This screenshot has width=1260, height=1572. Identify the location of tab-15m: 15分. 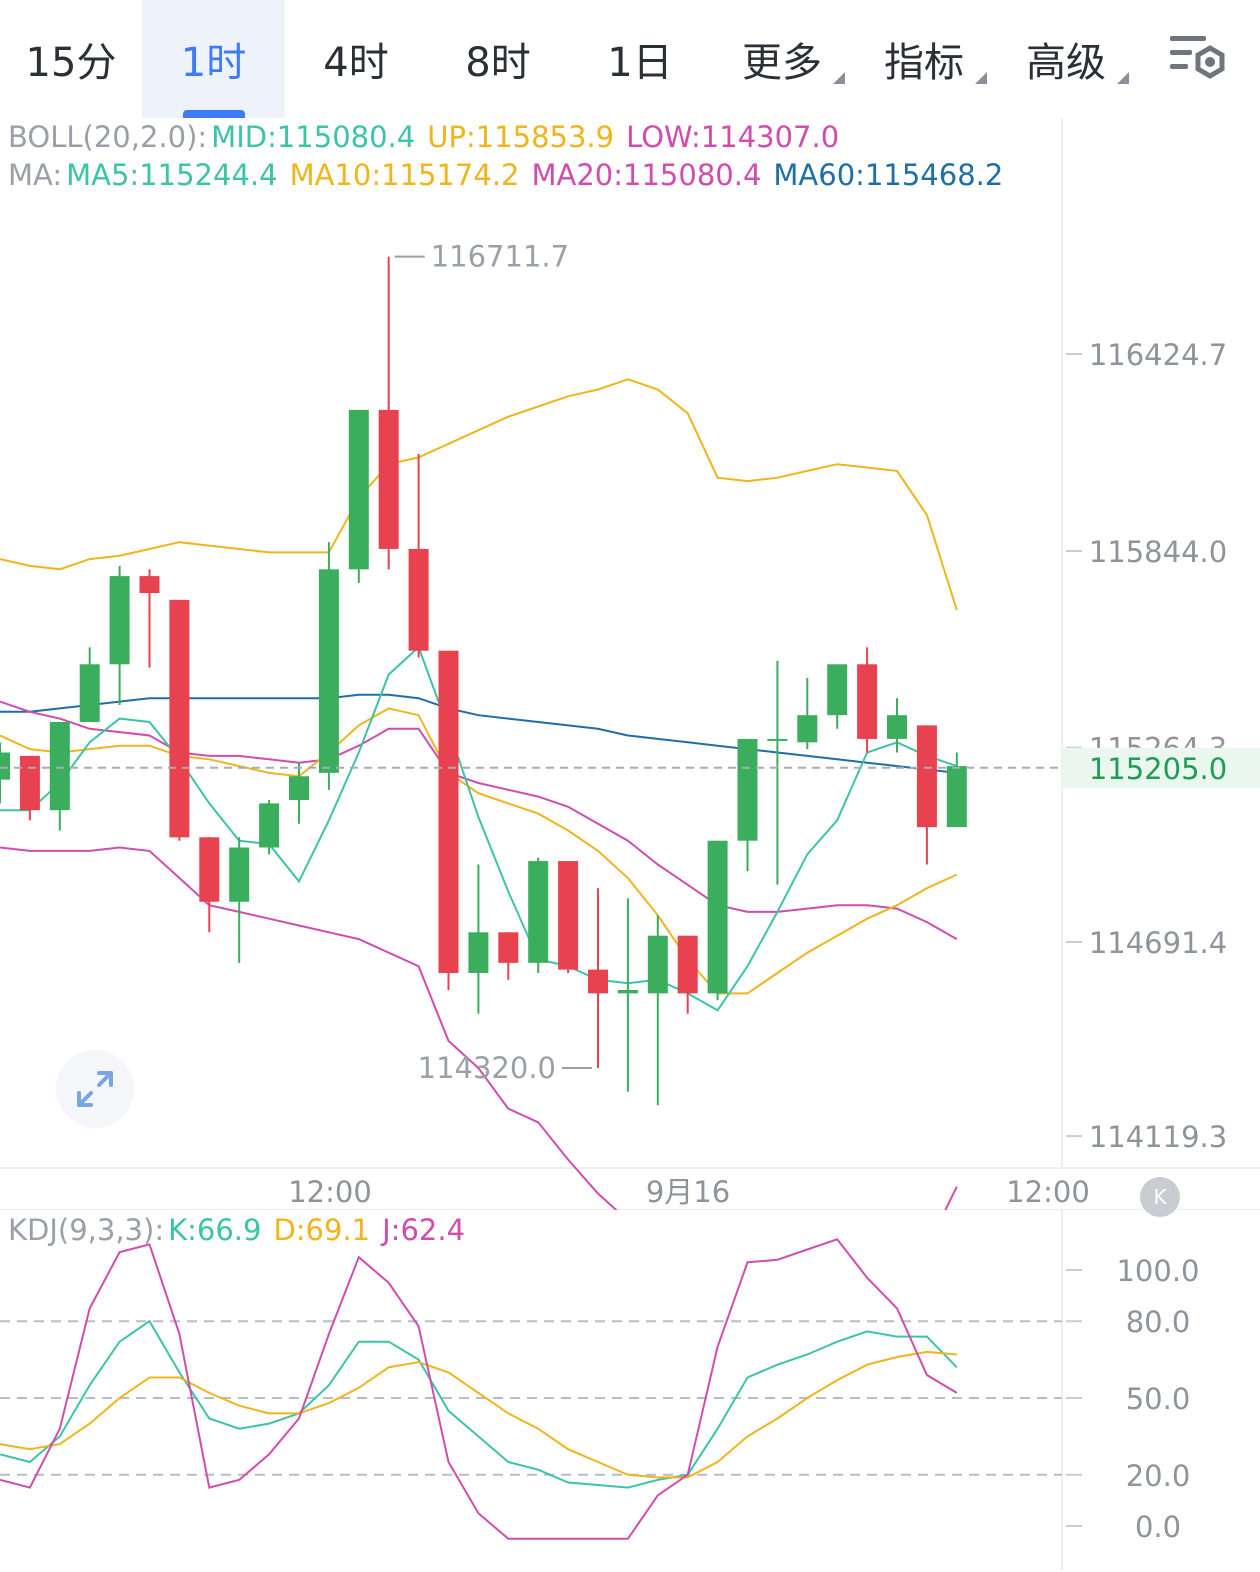
(71, 63).